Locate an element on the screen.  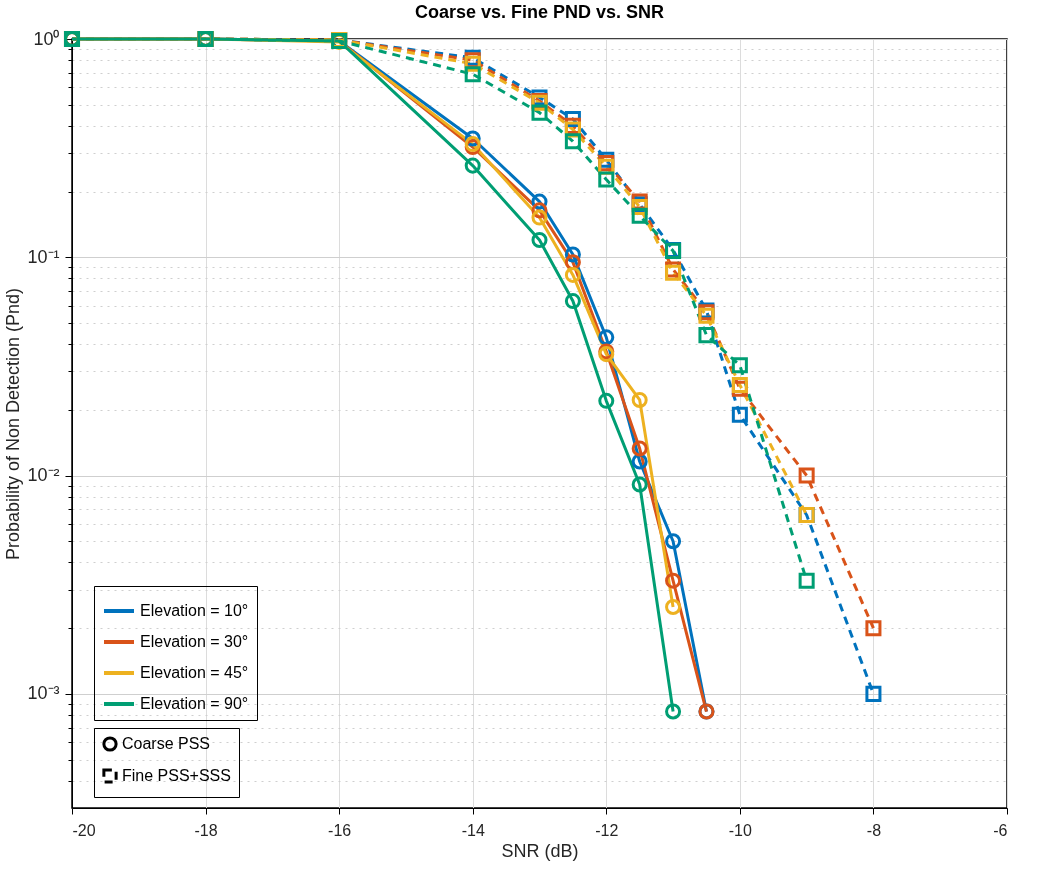
x-axis-title: SNR (dB) is located at coordinates (540, 850).